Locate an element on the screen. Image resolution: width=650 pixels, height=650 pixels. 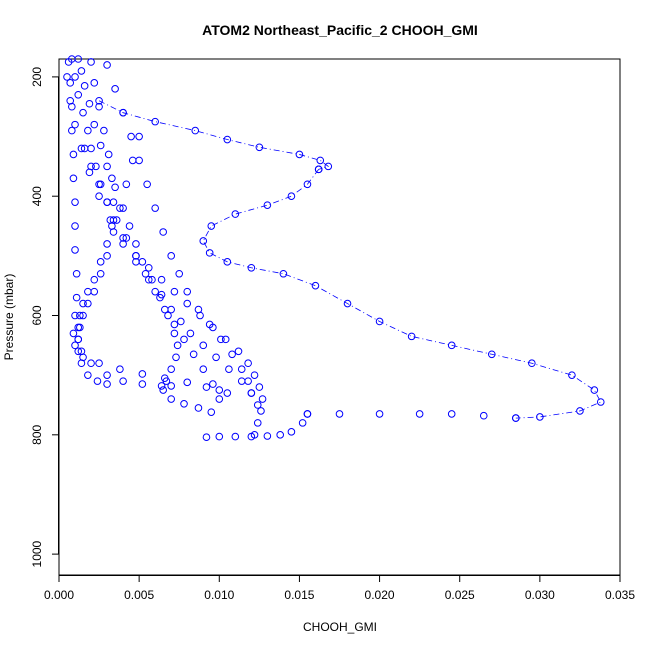
y-tick-label: 400 is located at coordinates (37, 196).